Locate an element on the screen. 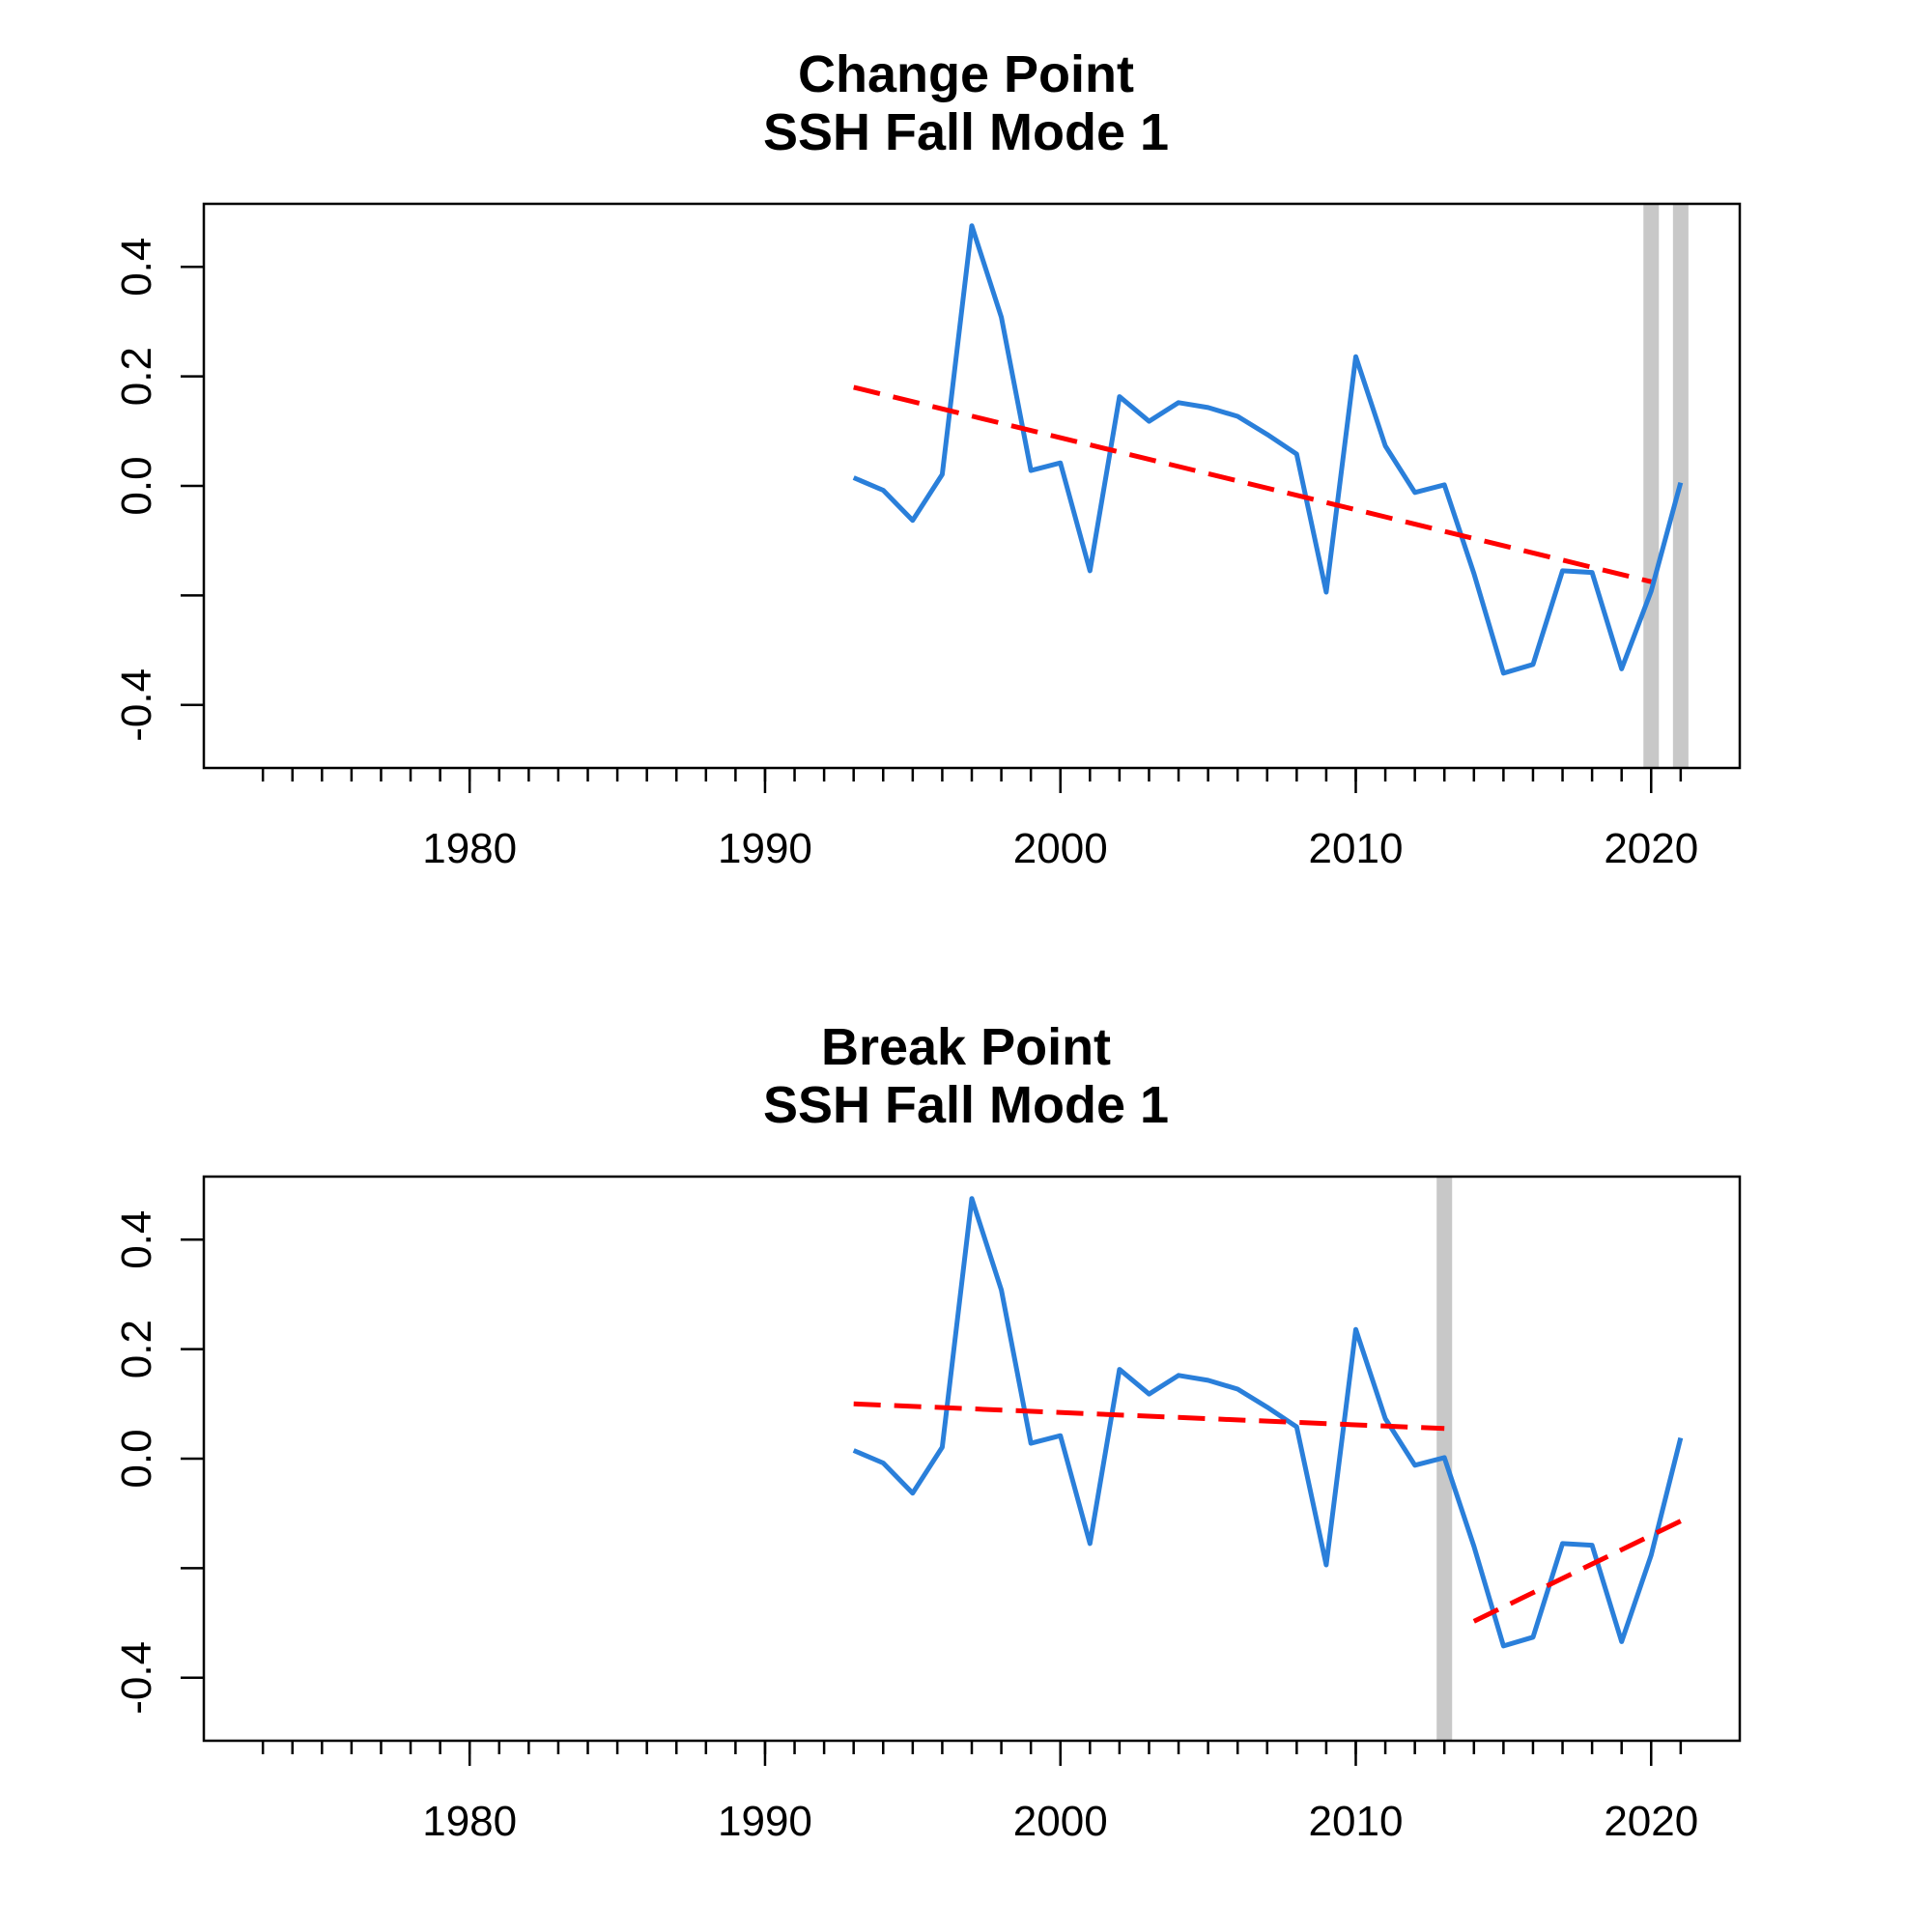 Image resolution: width=1932 pixels, height=1932 pixels. chart-title: Break Point is located at coordinates (966, 1047).